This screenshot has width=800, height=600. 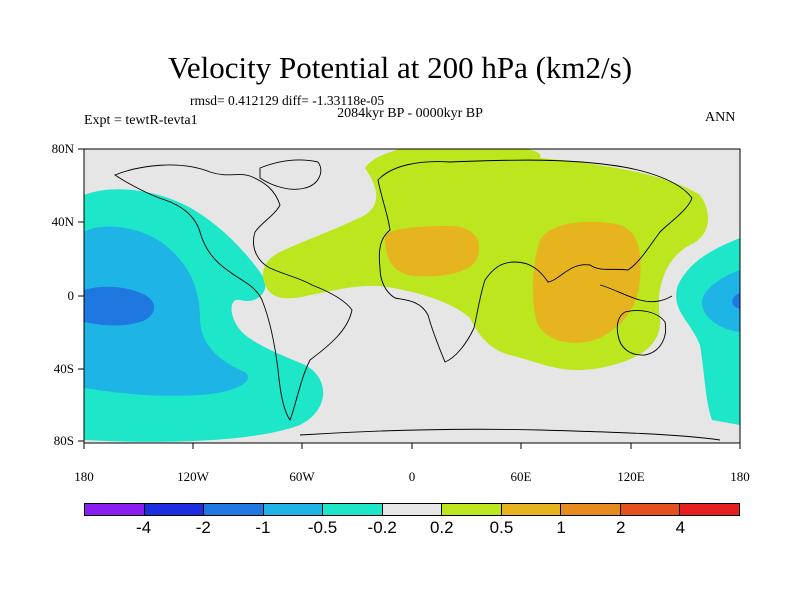 I want to click on region-negative-strong-pacific, so click(x=119, y=306).